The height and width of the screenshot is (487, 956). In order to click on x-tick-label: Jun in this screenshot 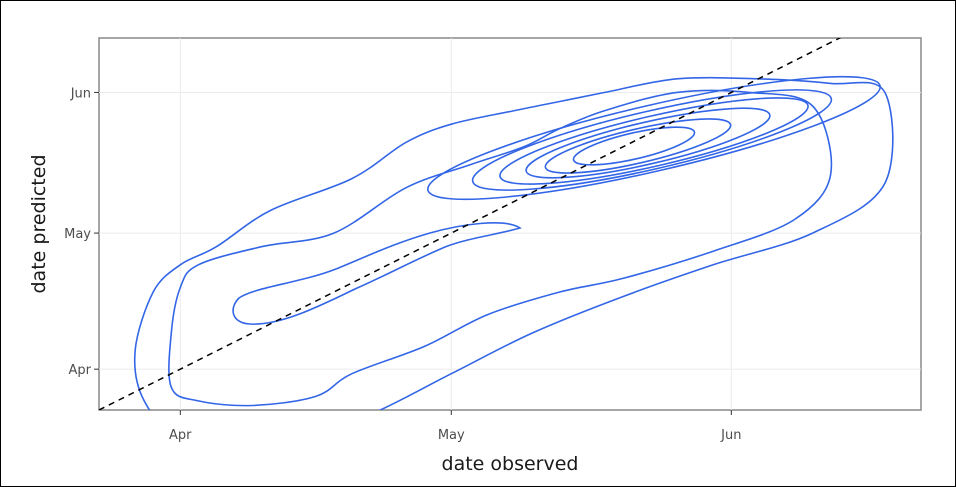, I will do `click(730, 435)`.